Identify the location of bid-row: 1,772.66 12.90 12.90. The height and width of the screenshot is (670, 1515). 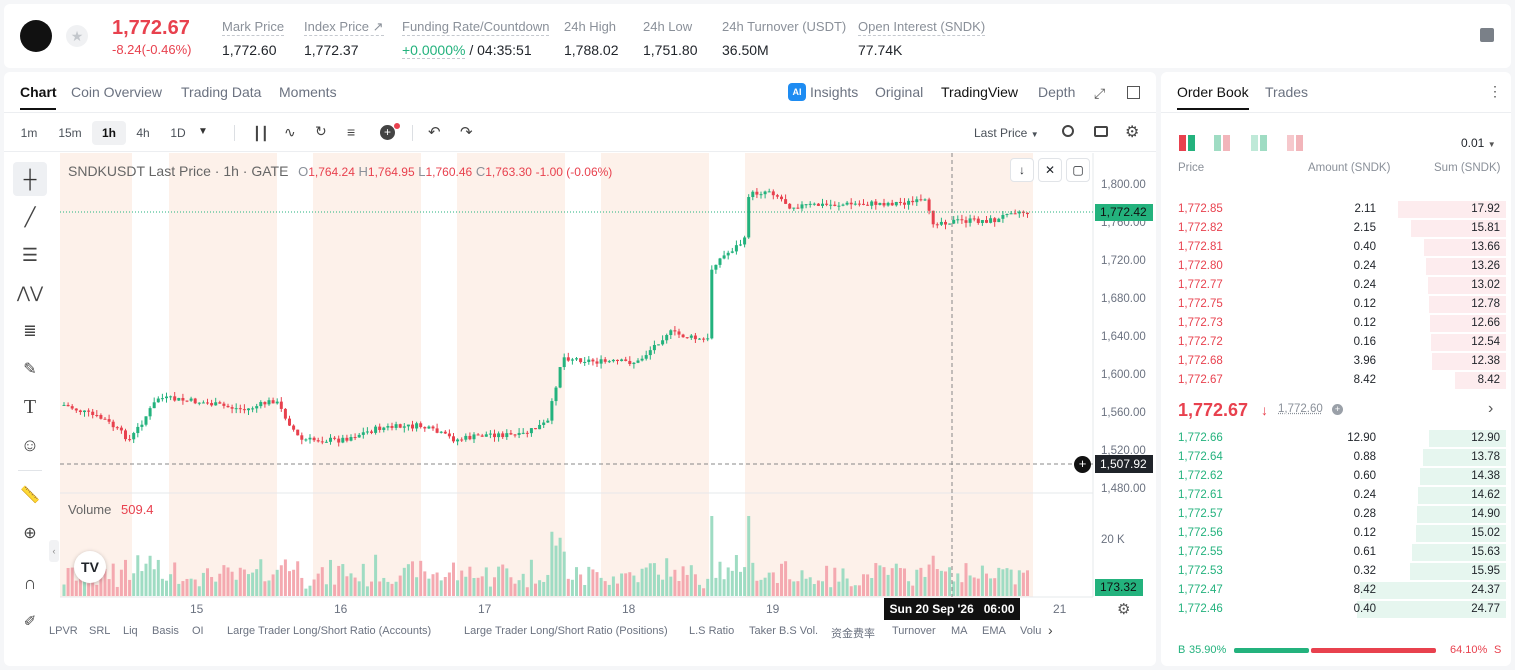
(1340, 438).